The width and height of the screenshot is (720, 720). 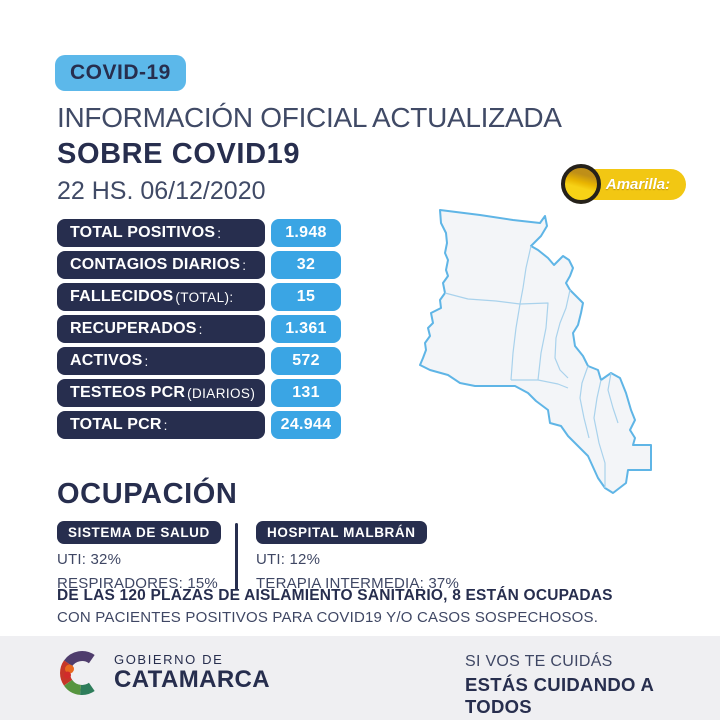 I want to click on table-row: TOTAL POSITIVOS: 1.948, so click(x=199, y=233).